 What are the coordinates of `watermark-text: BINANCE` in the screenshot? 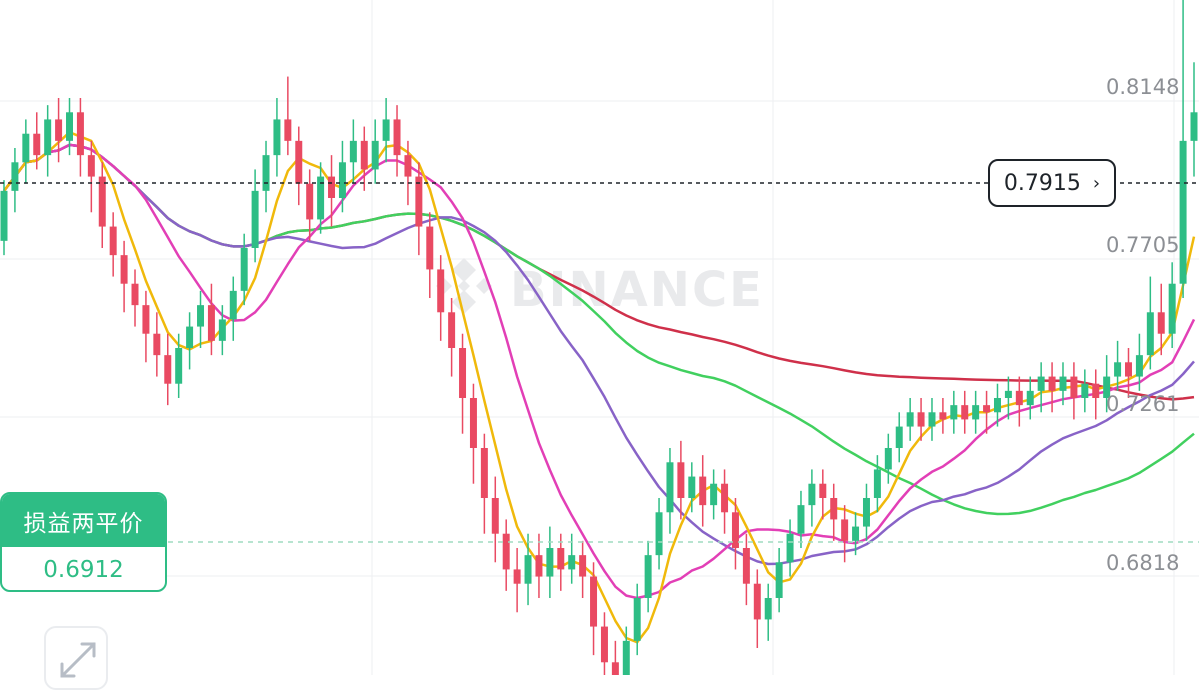 It's located at (637, 290).